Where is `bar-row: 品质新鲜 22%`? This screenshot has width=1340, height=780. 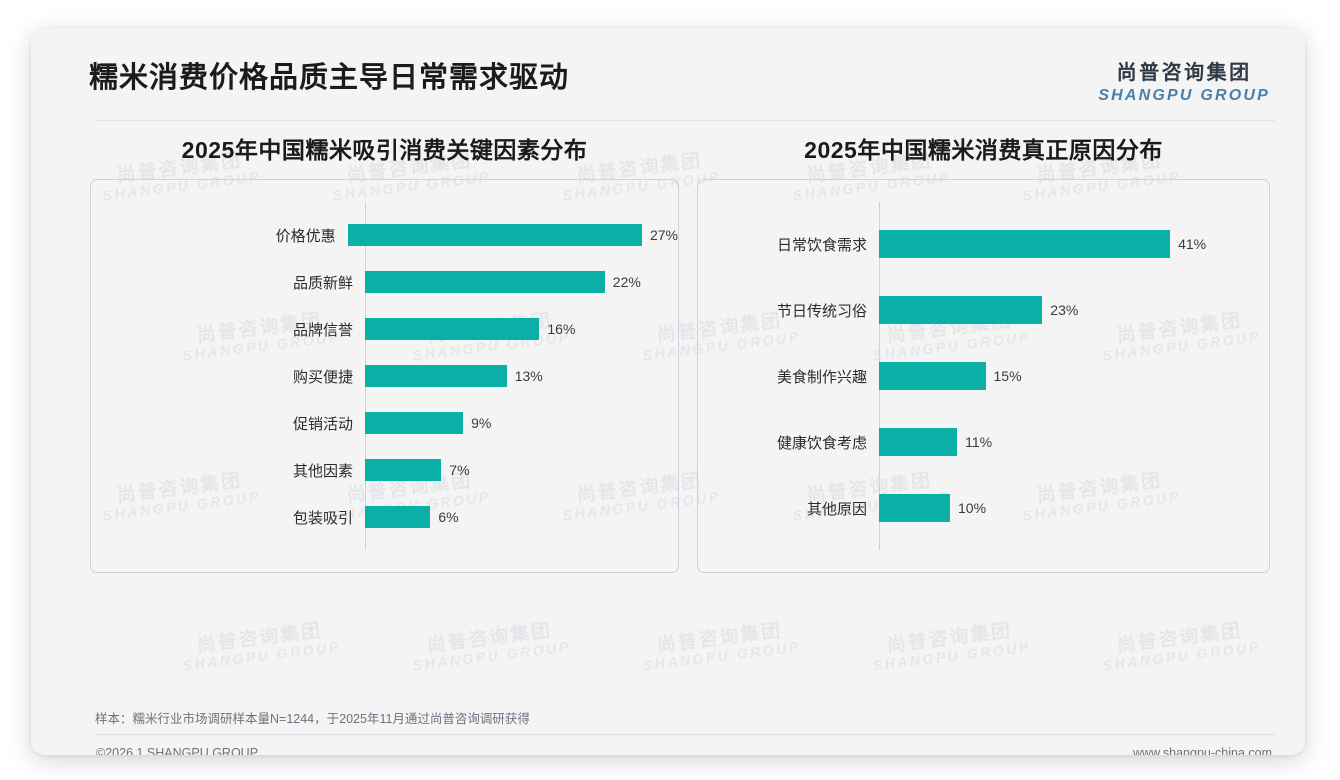
bar-row: 品质新鲜 22% is located at coordinates (384, 282).